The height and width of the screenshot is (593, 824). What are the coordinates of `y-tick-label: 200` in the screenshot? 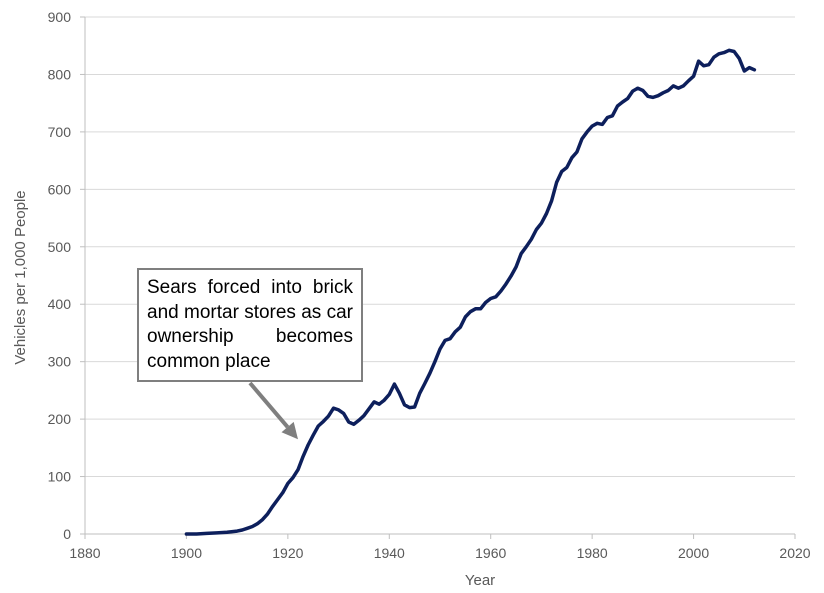 It's located at (60, 419).